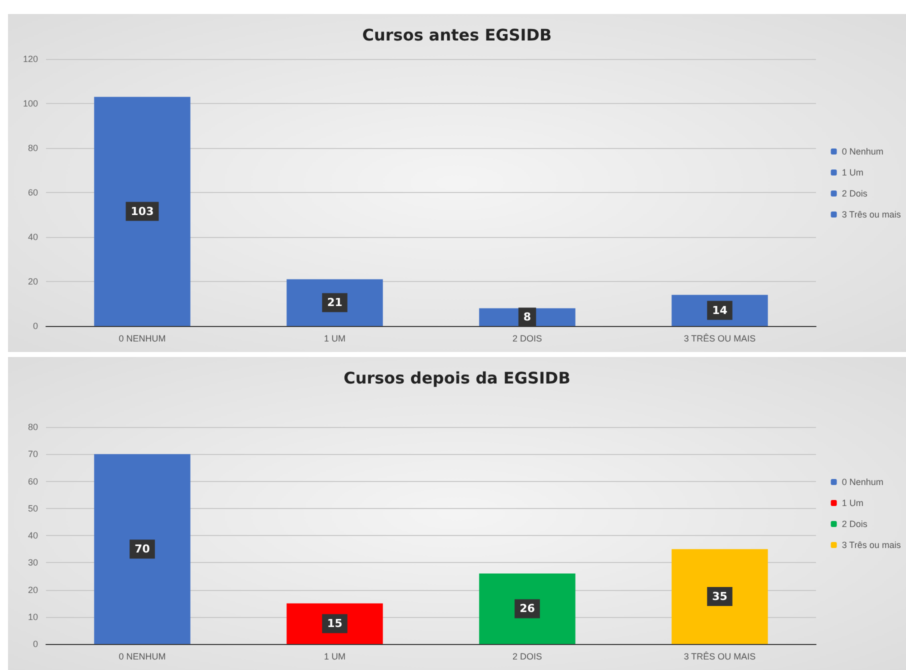 Image resolution: width=906 pixels, height=670 pixels. What do you see at coordinates (142, 211) in the screenshot?
I see `data-label: 103` at bounding box center [142, 211].